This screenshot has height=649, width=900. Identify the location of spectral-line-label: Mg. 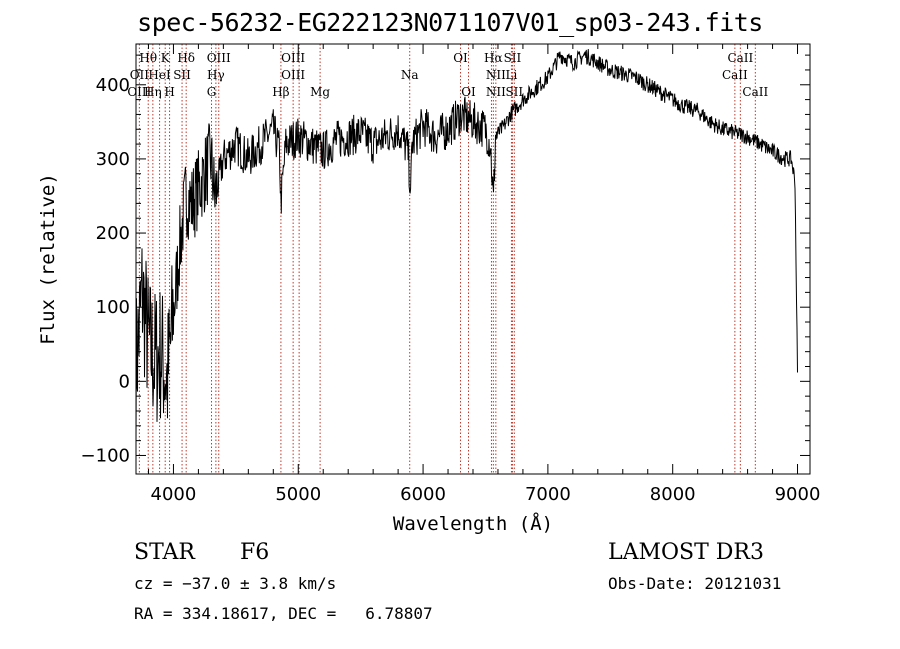
(320, 92).